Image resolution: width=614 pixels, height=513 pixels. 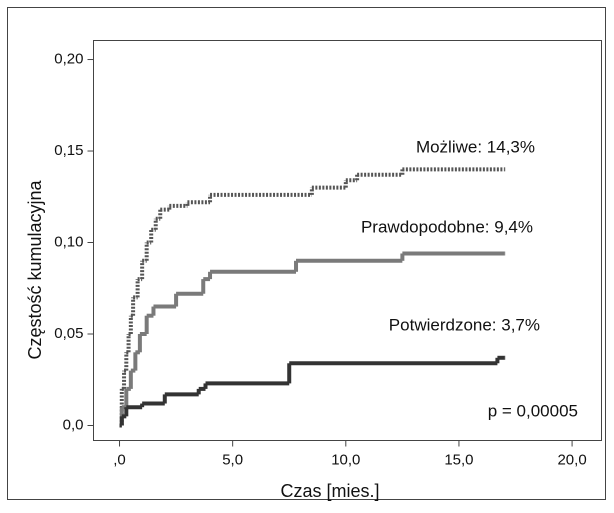 I want to click on x-tick-label: 20,0, so click(x=571, y=459).